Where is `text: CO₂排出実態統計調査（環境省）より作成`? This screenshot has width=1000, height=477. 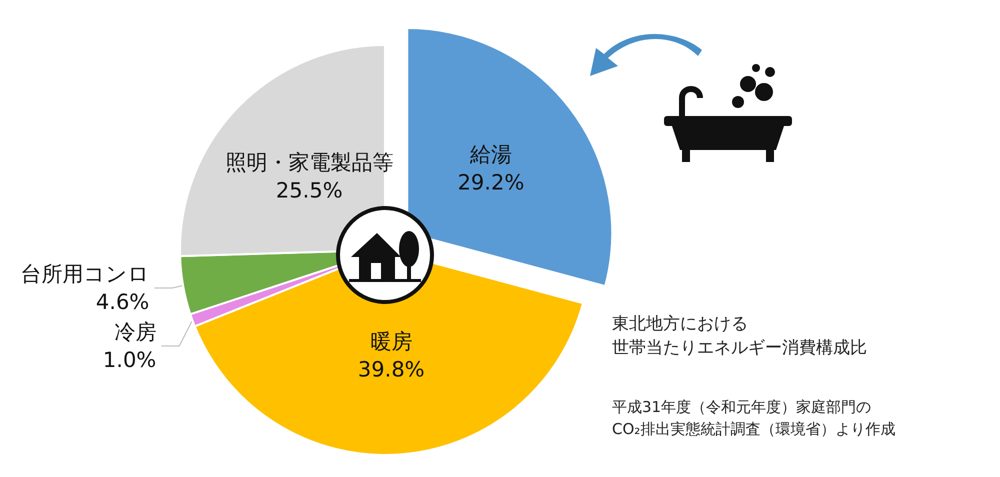 text: CO₂排出実態統計調査（環境省）より作成 is located at coordinates (754, 429).